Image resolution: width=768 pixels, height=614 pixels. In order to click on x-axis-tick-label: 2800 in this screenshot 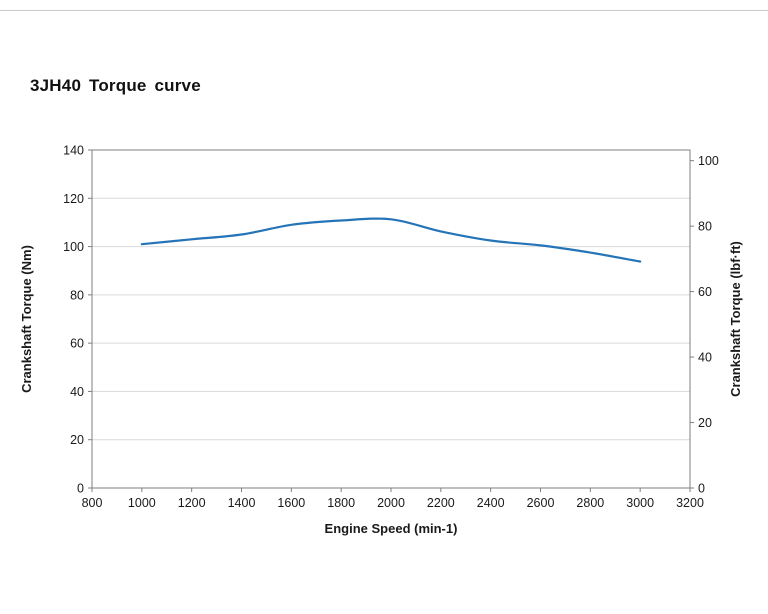, I will do `click(590, 503)`.